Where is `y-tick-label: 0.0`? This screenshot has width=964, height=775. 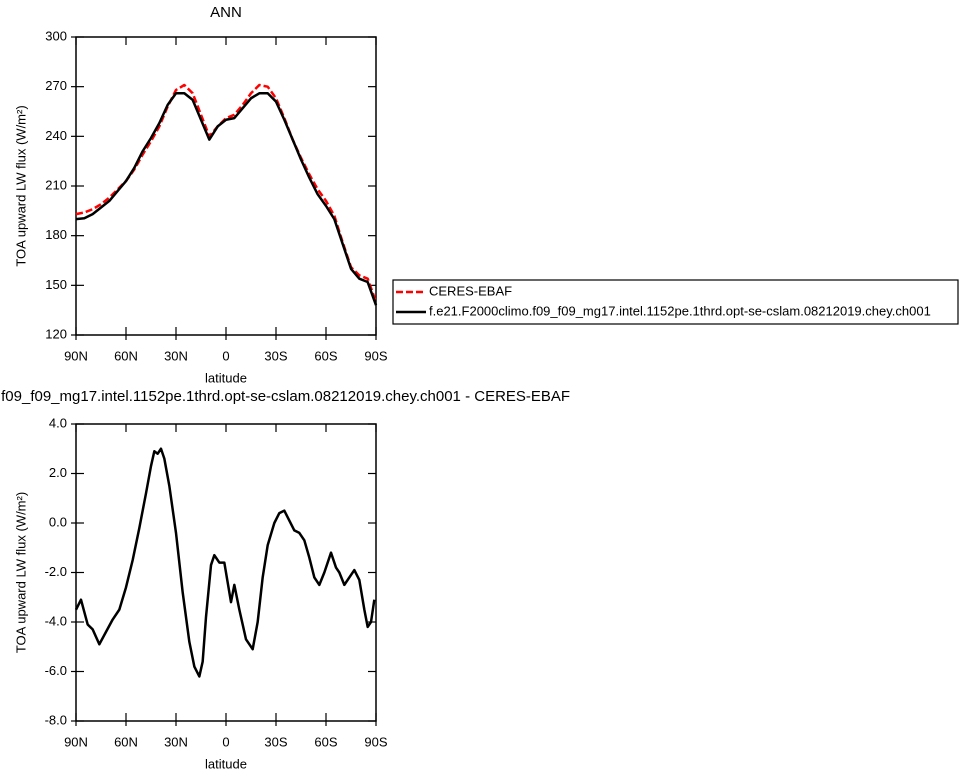
y-tick-label: 0.0 is located at coordinates (58, 521).